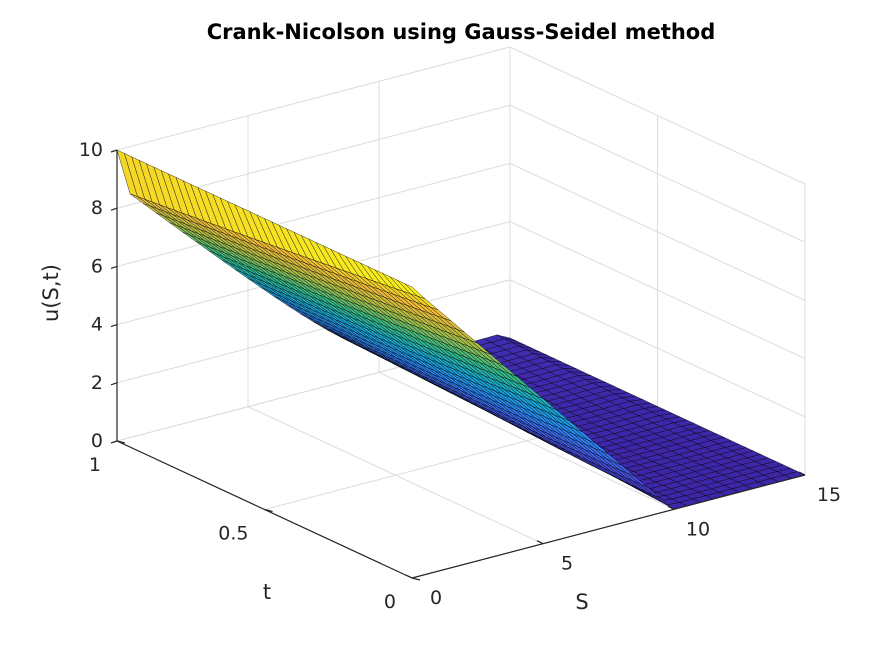 The height and width of the screenshot is (647, 891). What do you see at coordinates (97, 208) in the screenshot?
I see `z-tick-label: 8` at bounding box center [97, 208].